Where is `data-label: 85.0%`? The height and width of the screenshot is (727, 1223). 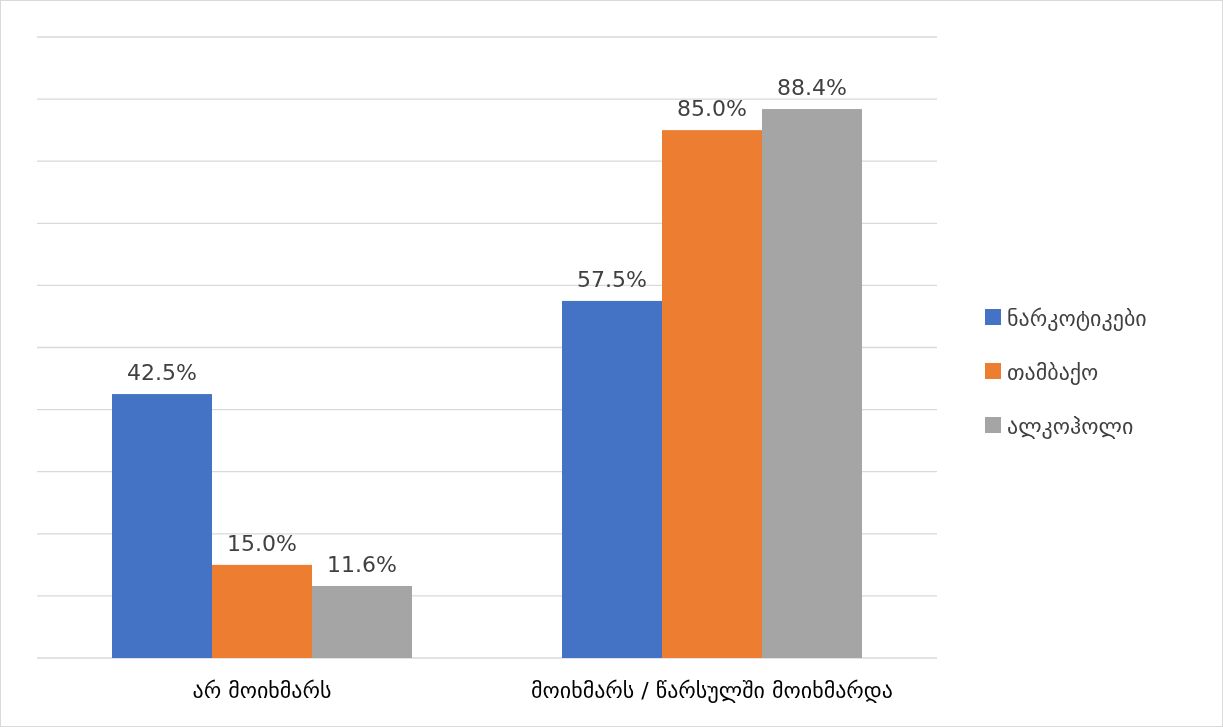
data-label: 85.0% is located at coordinates (712, 109).